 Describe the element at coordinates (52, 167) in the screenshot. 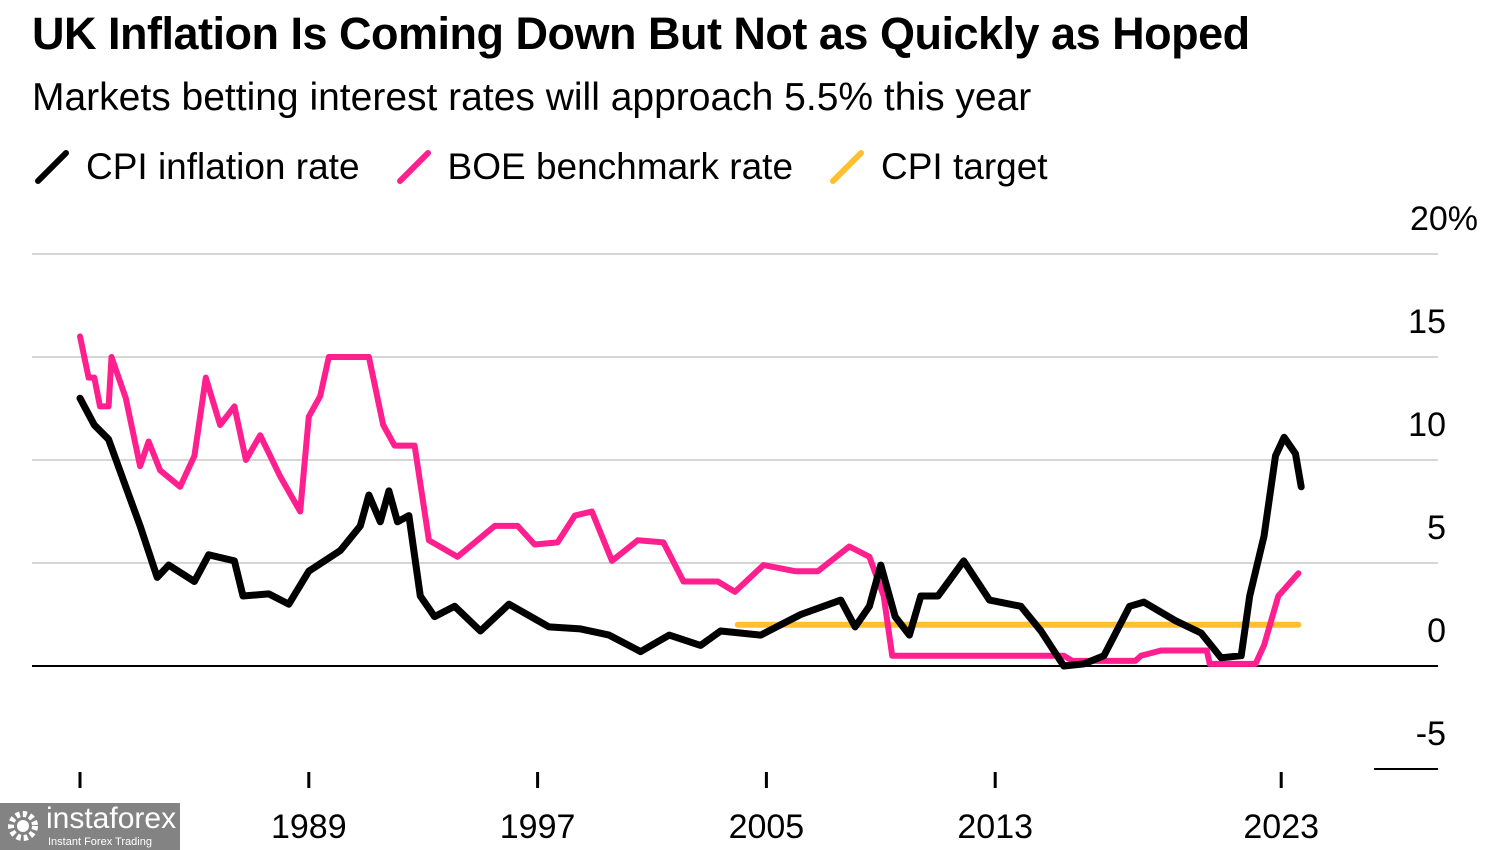

I see `legend-swatch-cpi` at that location.